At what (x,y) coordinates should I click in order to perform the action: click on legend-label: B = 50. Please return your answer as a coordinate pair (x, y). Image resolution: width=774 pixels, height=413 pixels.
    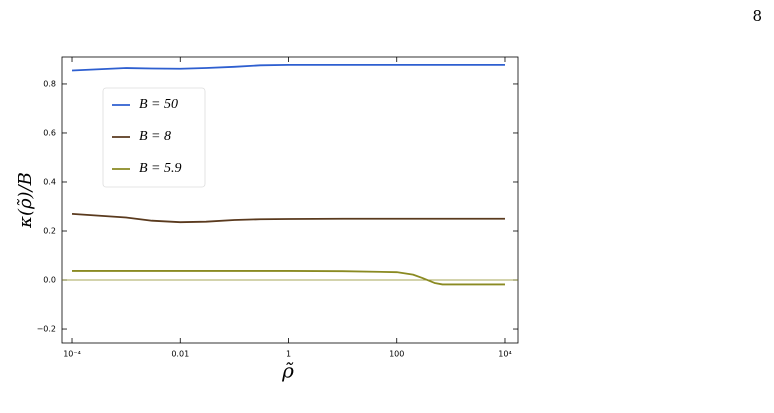
    Looking at the image, I should click on (158, 104).